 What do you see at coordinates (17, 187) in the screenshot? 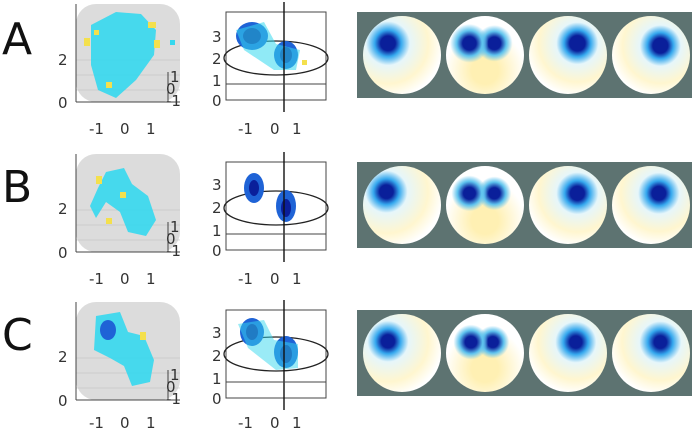
I see `row-label: B` at bounding box center [17, 187].